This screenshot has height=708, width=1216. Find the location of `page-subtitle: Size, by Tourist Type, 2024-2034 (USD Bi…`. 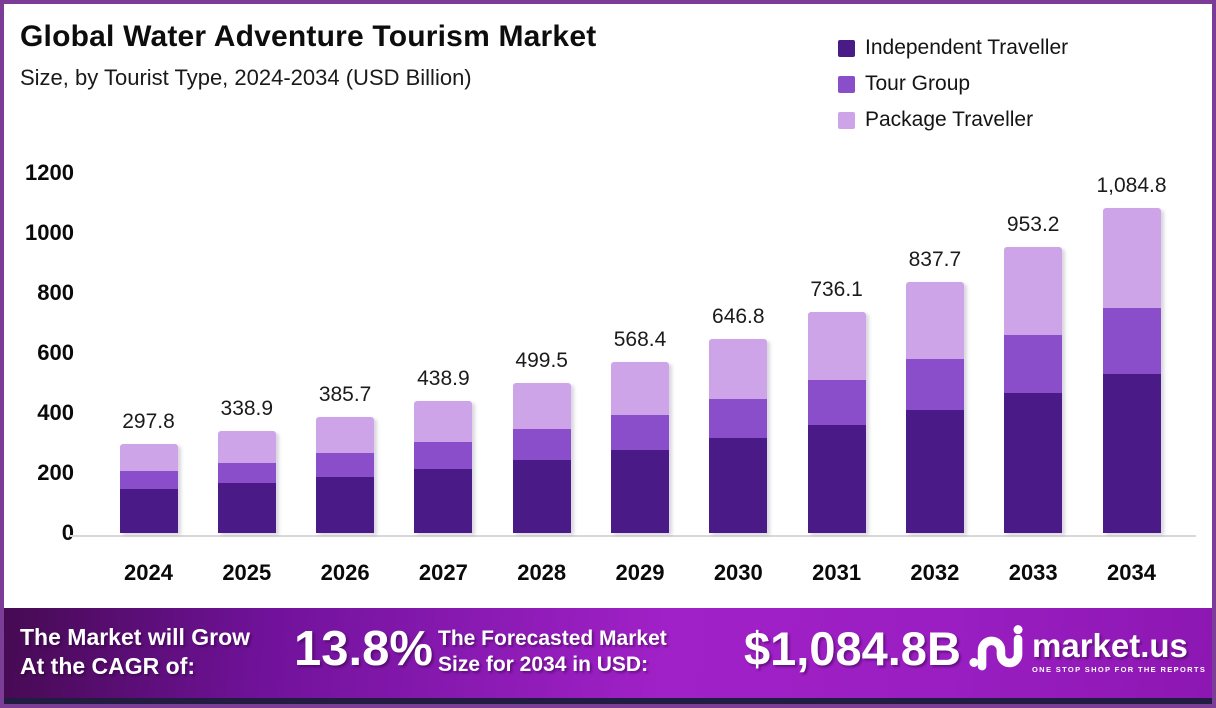

page-subtitle: Size, by Tourist Type, 2024-2034 (USD Bi… is located at coordinates (246, 77).